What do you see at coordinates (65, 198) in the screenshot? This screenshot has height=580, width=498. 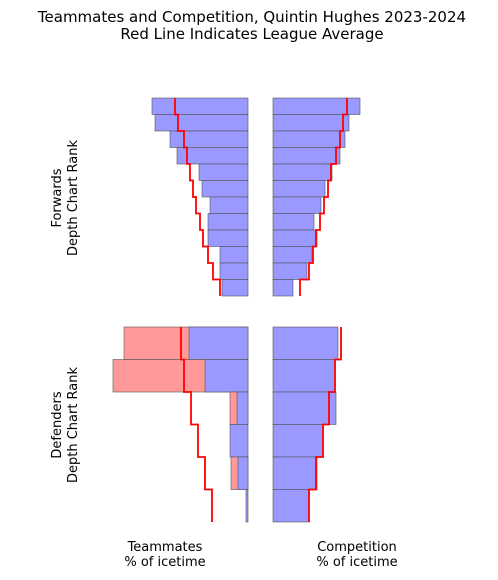 I see `y-axis-label: ForwardsDepth Chart Rank` at bounding box center [65, 198].